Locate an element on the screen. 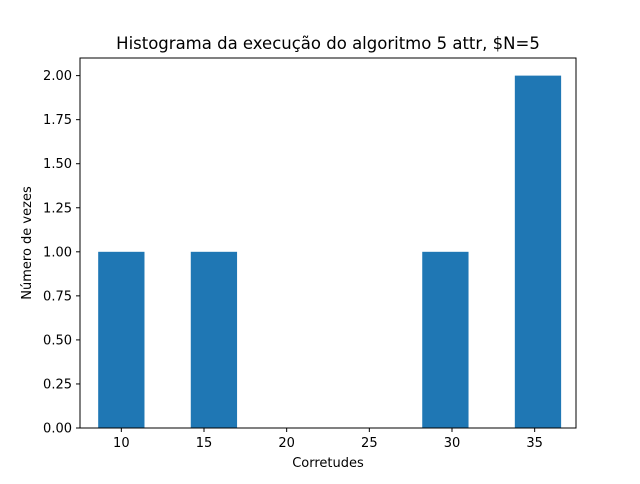 Image resolution: width=640 pixels, height=484 pixels. y-tick-label: 1.25 is located at coordinates (57, 208).